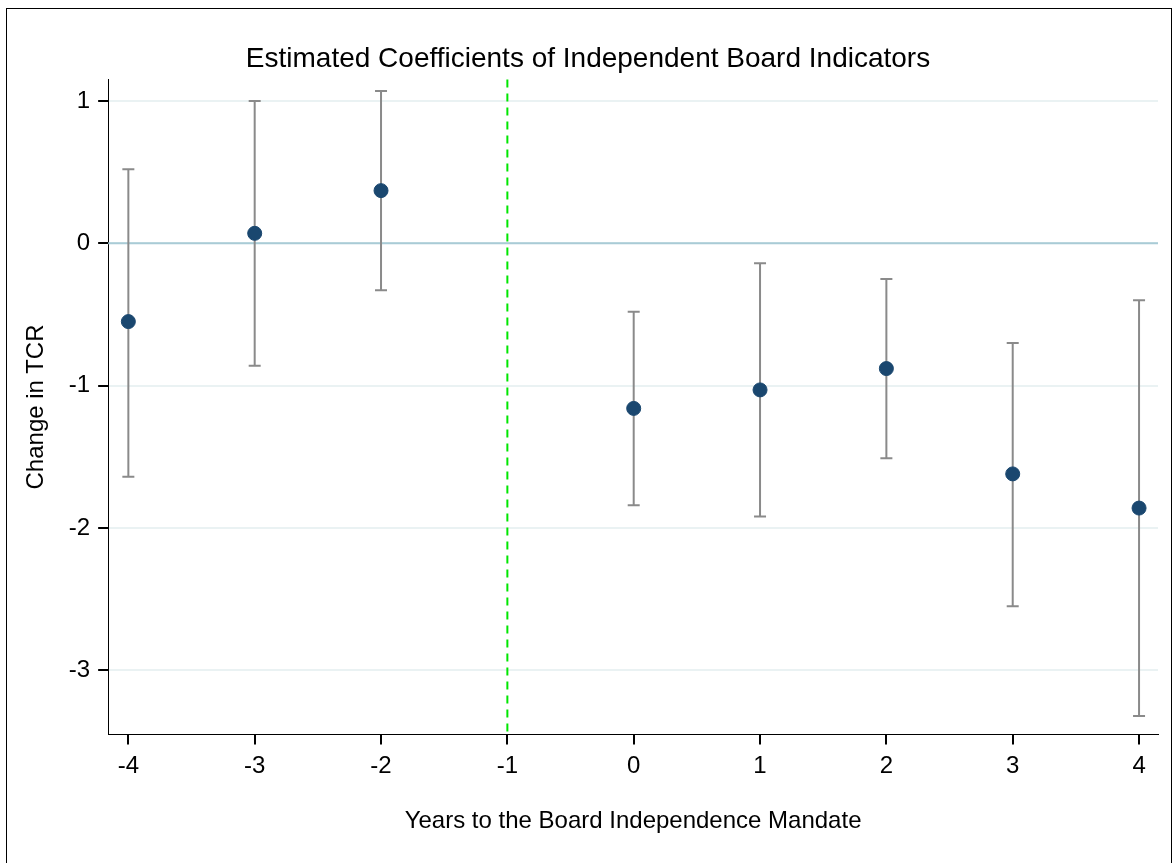  I want to click on x-tick-label: 4, so click(1139, 765).